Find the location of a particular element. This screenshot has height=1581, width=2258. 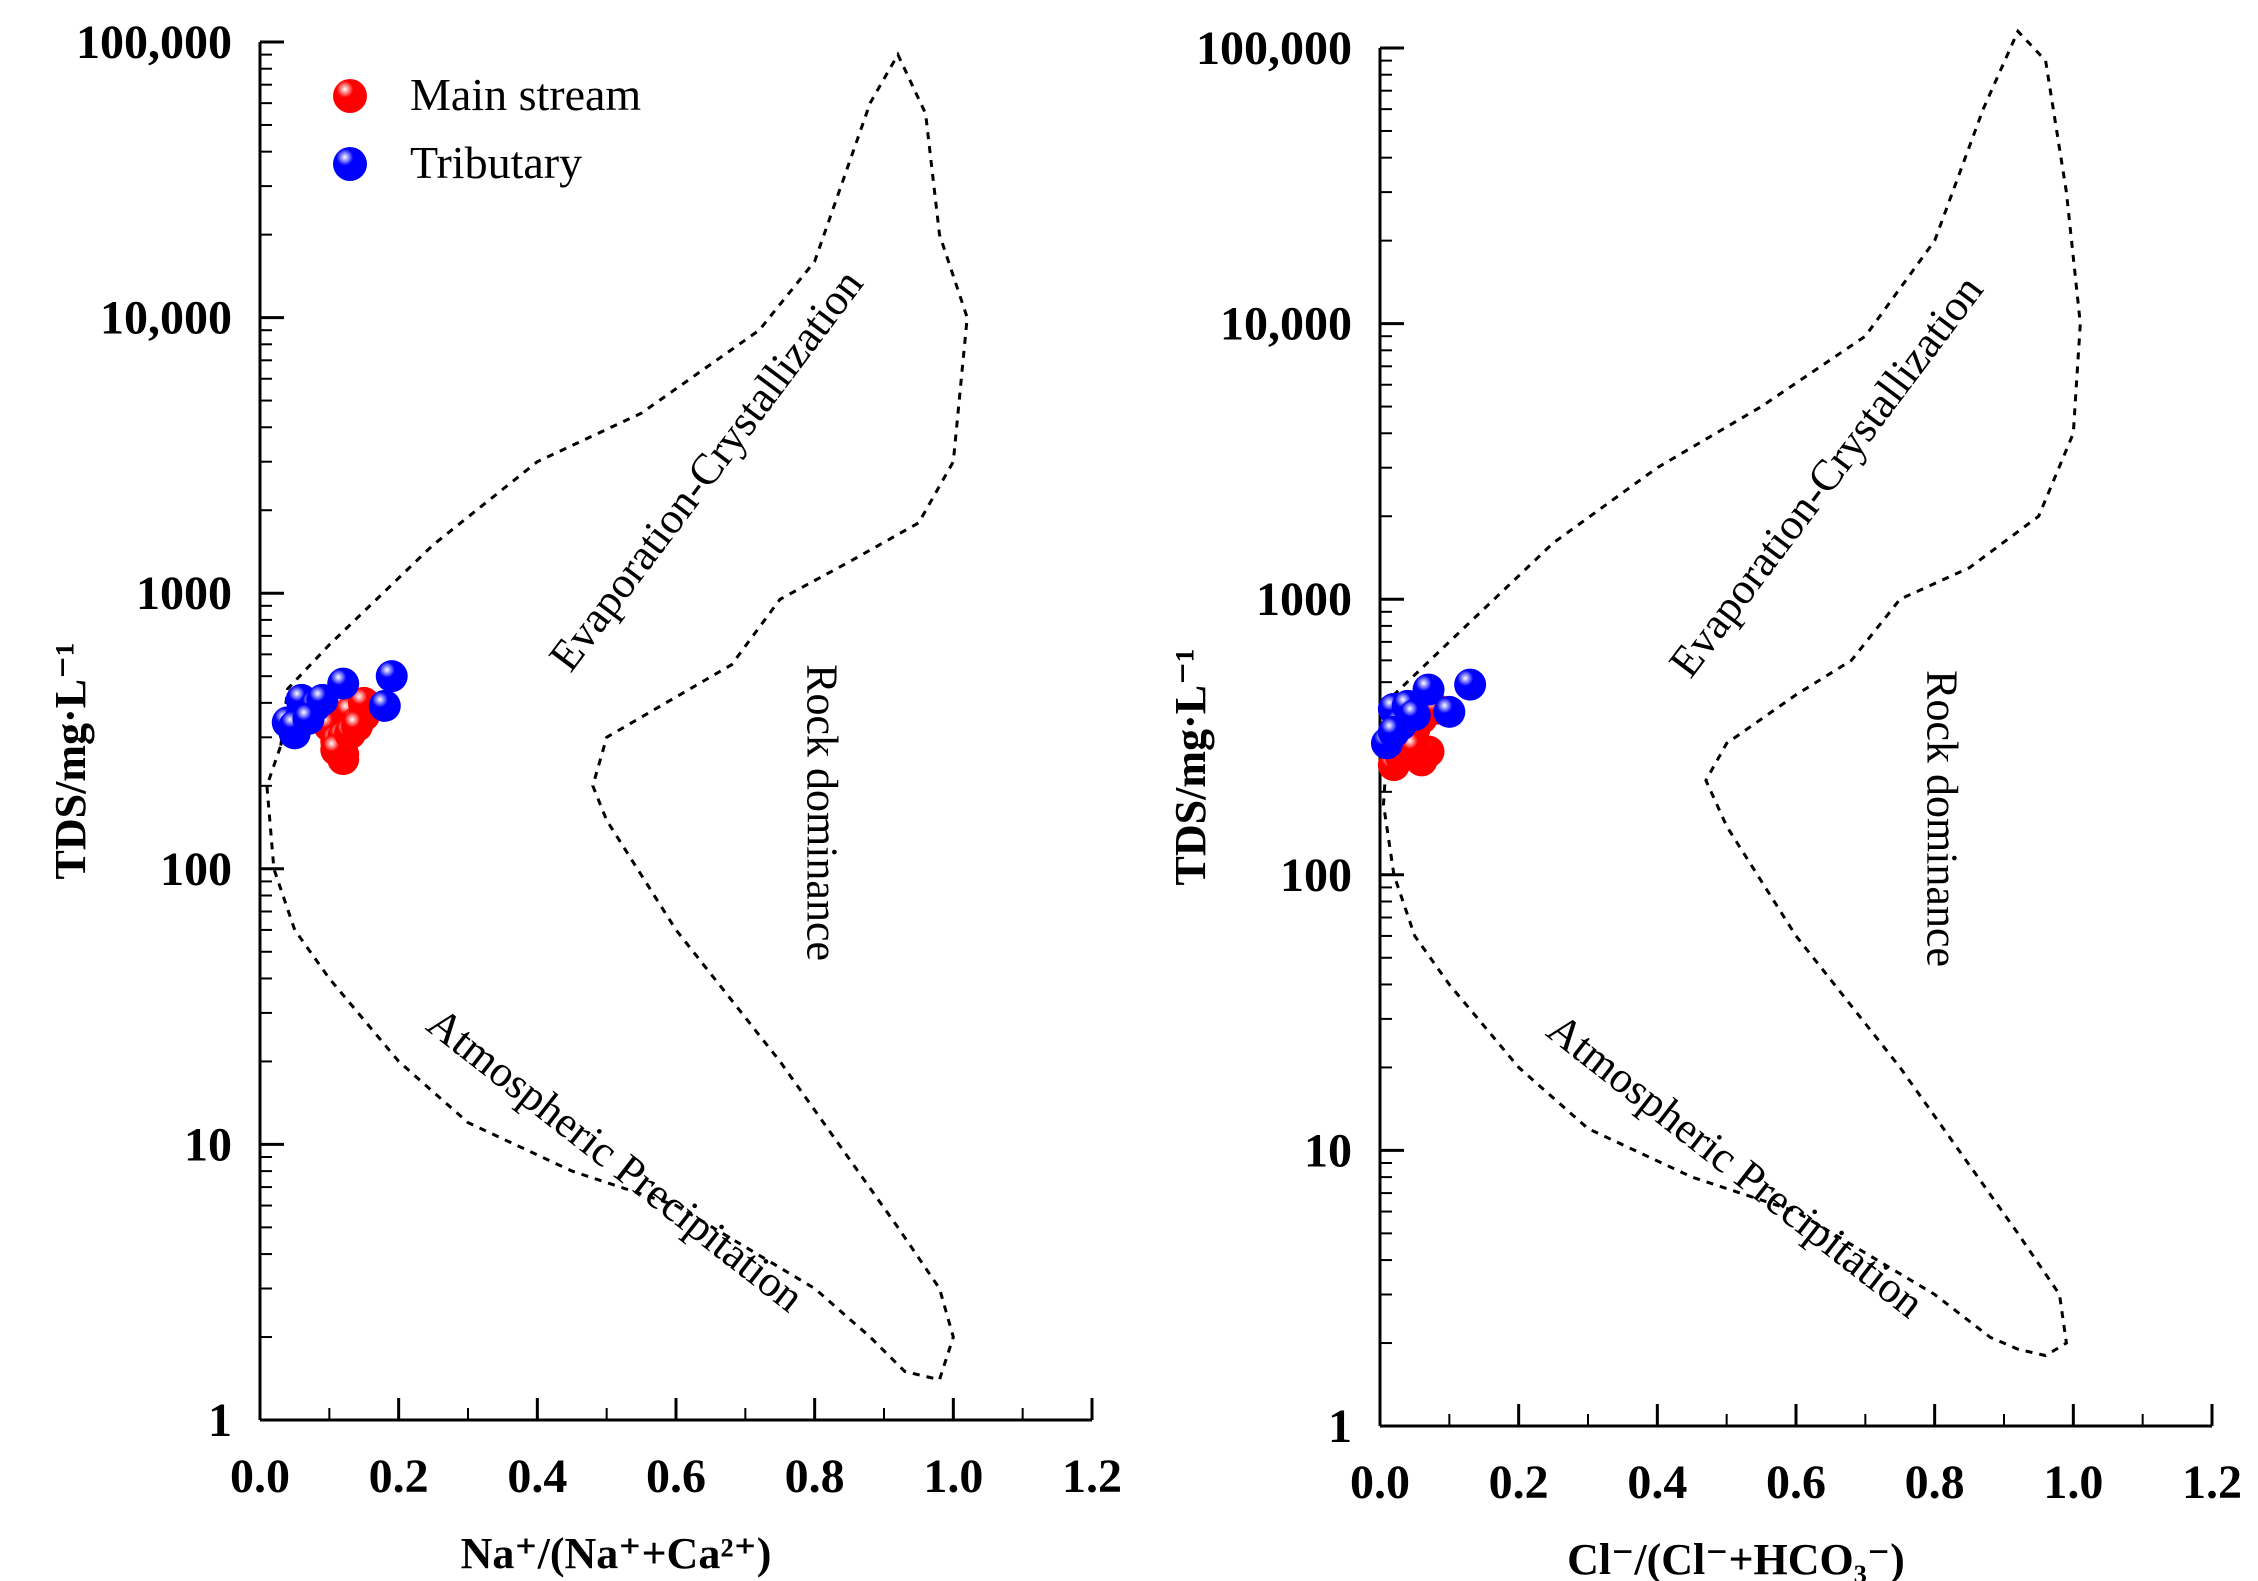

x-axis-title: Cl⁻/(Cl⁻+HCO₃⁻) is located at coordinates (1736, 1558).